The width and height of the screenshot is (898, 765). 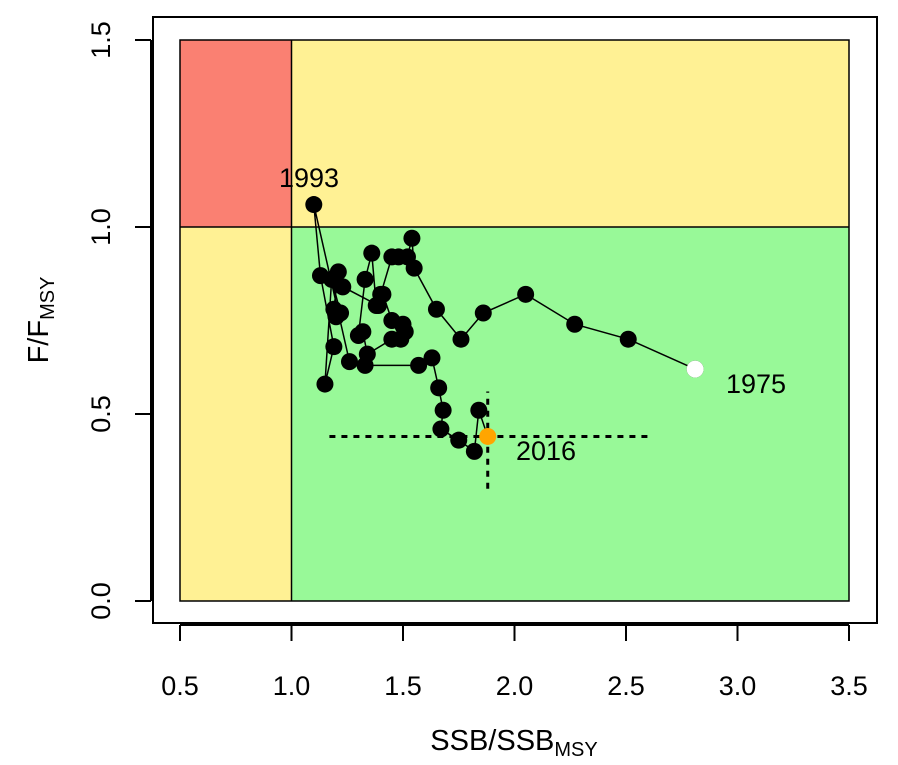 I want to click on x-tick-label: 1.5, so click(x=403, y=686).